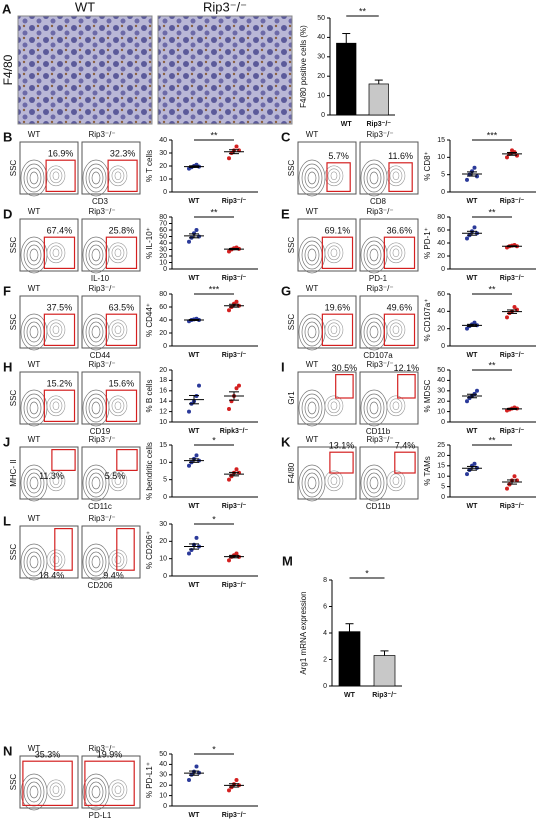 This screenshot has height=836, width=551. Describe the element at coordinates (492, 289) in the screenshot. I see `significance: **` at that location.